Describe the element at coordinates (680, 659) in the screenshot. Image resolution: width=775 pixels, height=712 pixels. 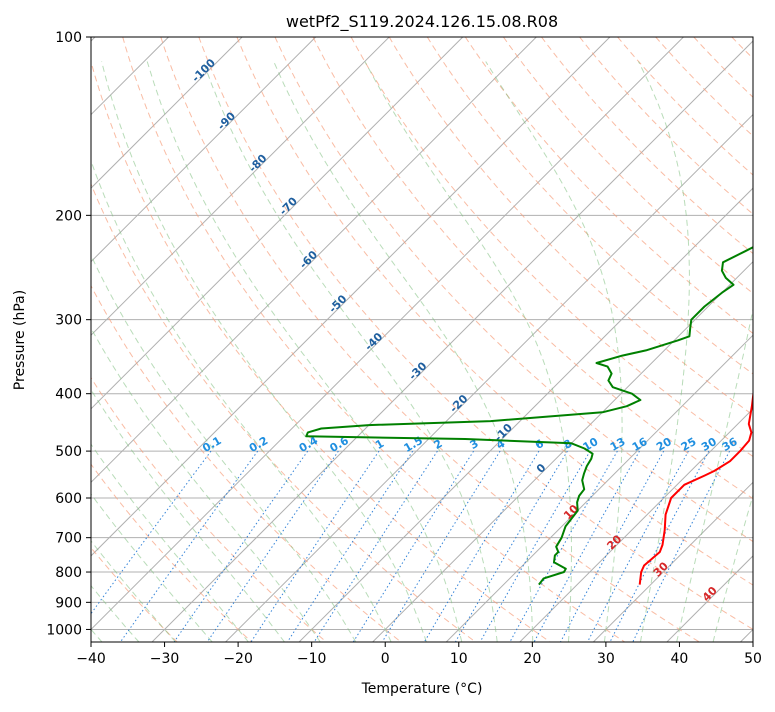
I see `x-tick-label: 40` at that location.